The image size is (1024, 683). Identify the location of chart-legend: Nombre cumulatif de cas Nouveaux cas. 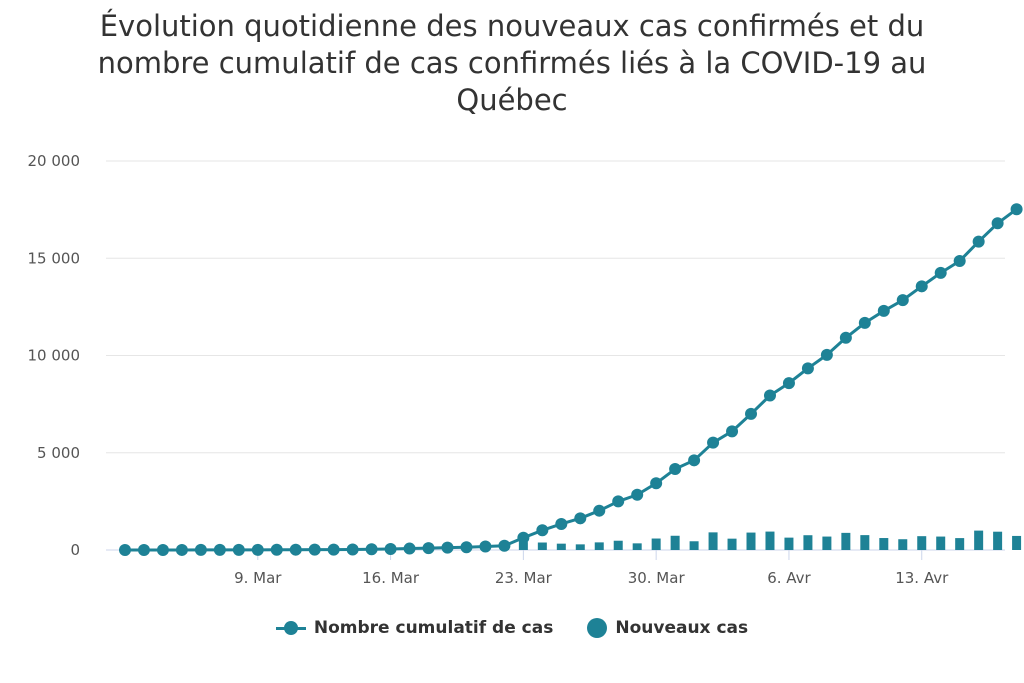
(512, 628).